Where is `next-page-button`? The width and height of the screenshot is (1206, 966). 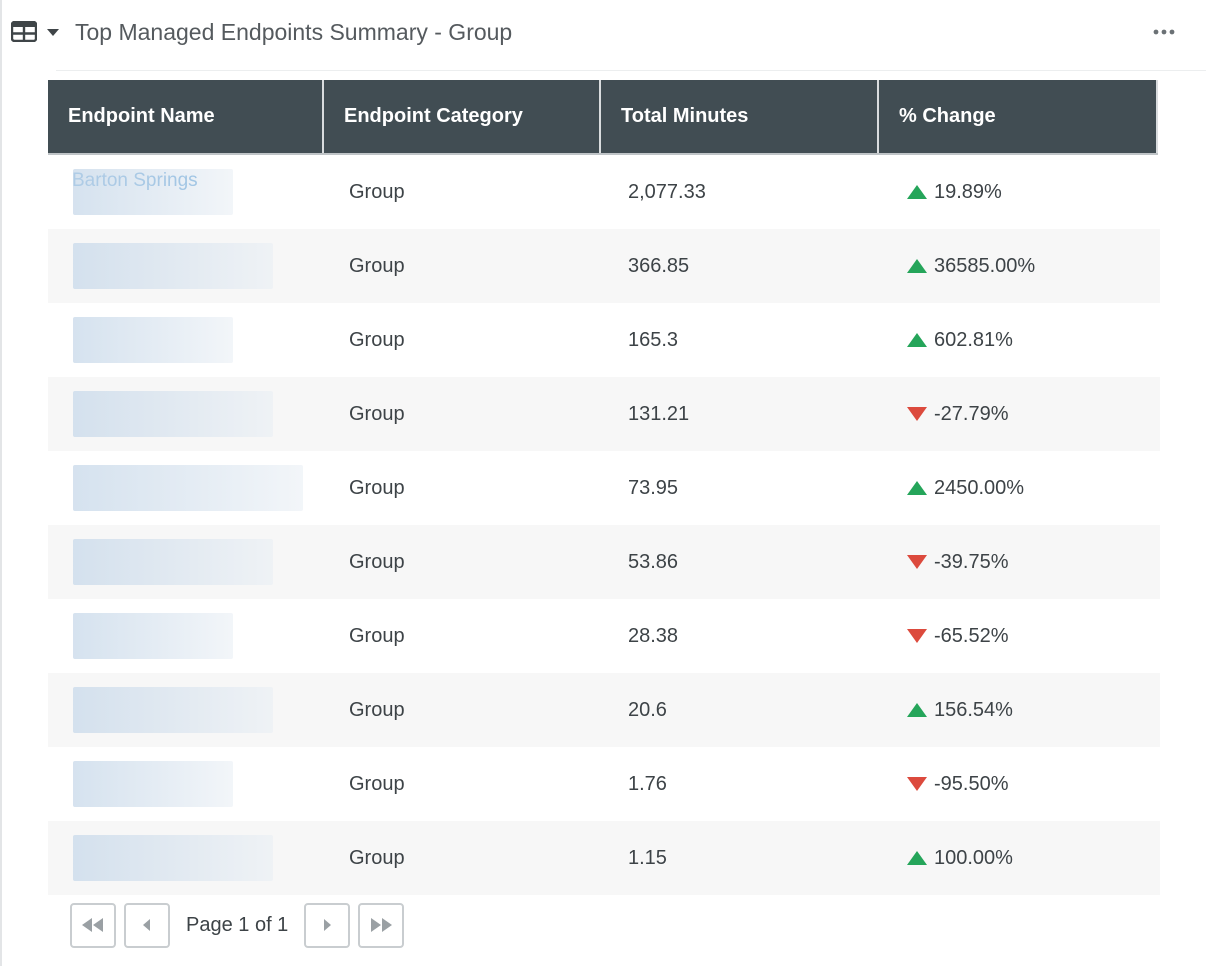
next-page-button is located at coordinates (327, 925).